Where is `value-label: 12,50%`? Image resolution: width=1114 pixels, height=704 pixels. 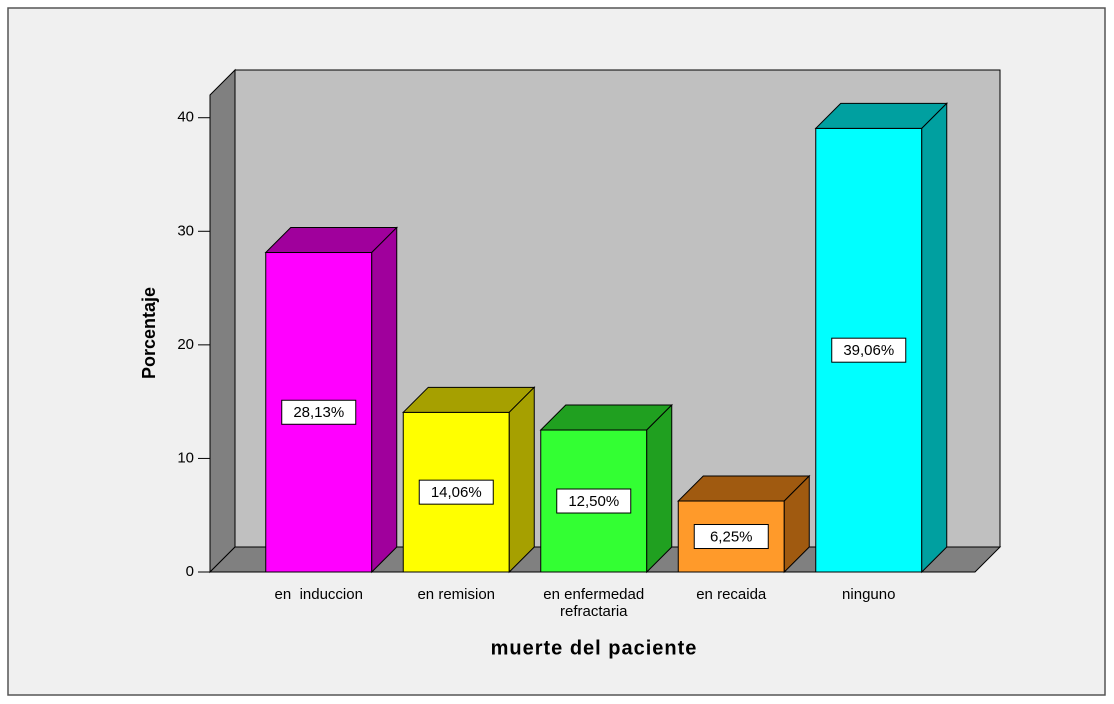 value-label: 12,50% is located at coordinates (593, 501).